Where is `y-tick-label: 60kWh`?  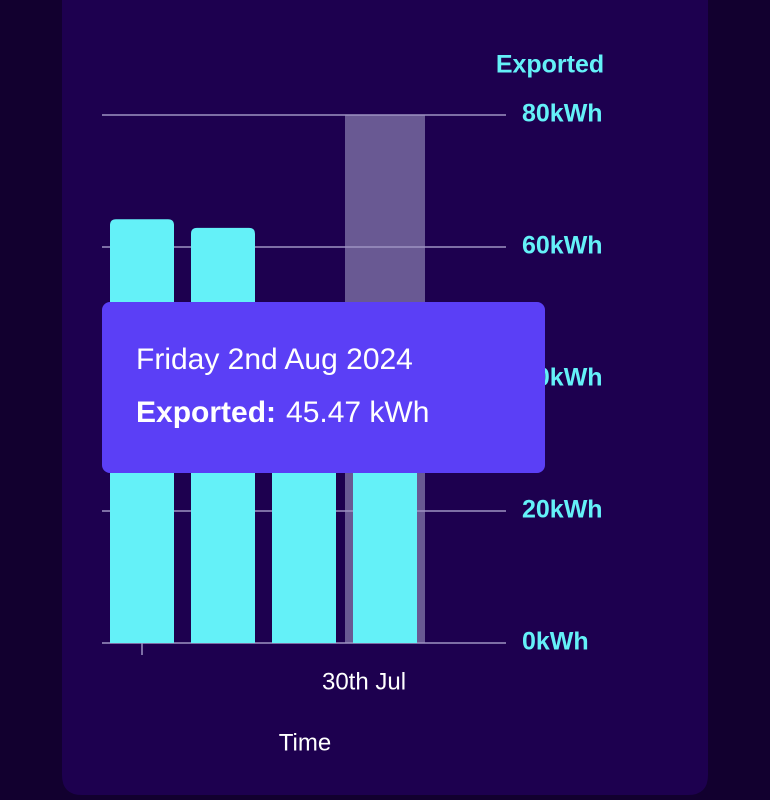 y-tick-label: 60kWh is located at coordinates (562, 246).